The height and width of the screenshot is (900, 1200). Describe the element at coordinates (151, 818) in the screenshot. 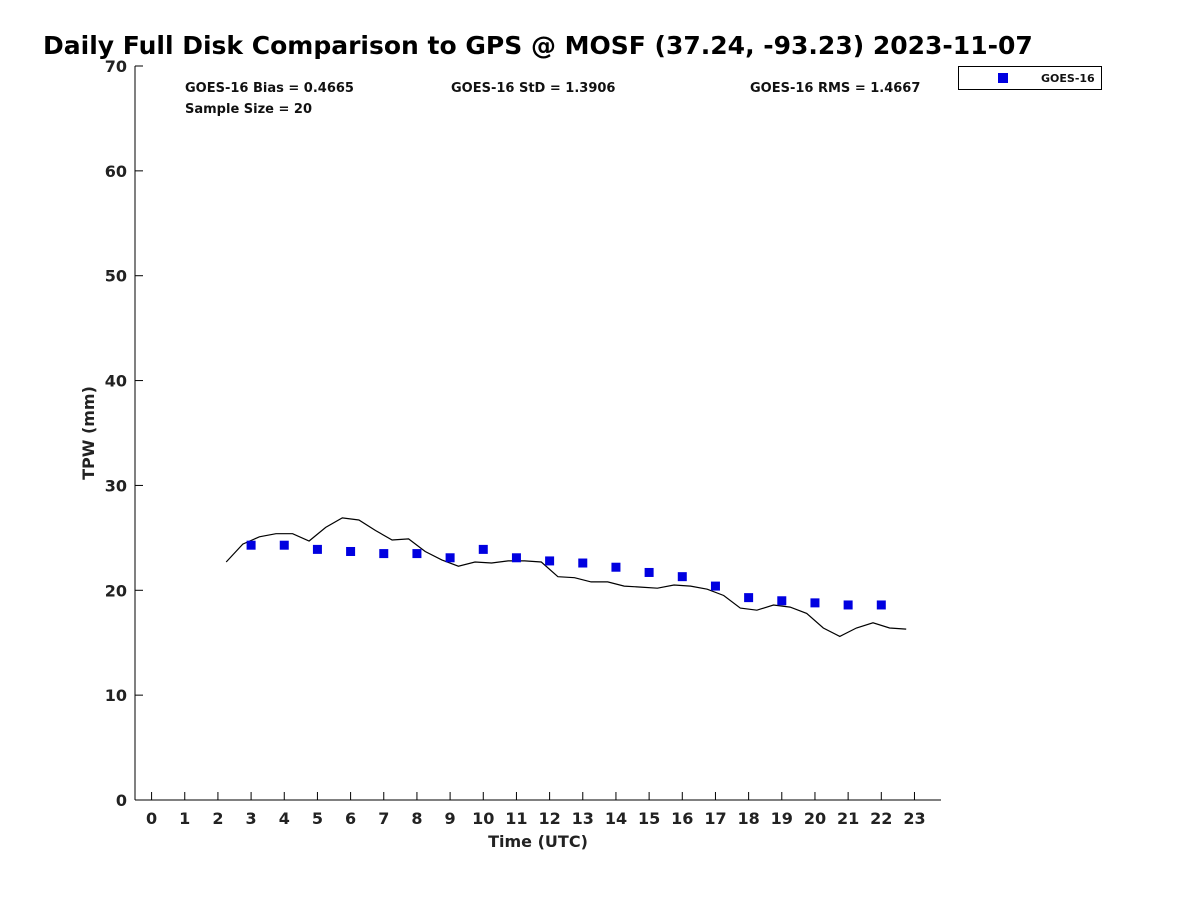

I see `x-tick-label: 0` at that location.